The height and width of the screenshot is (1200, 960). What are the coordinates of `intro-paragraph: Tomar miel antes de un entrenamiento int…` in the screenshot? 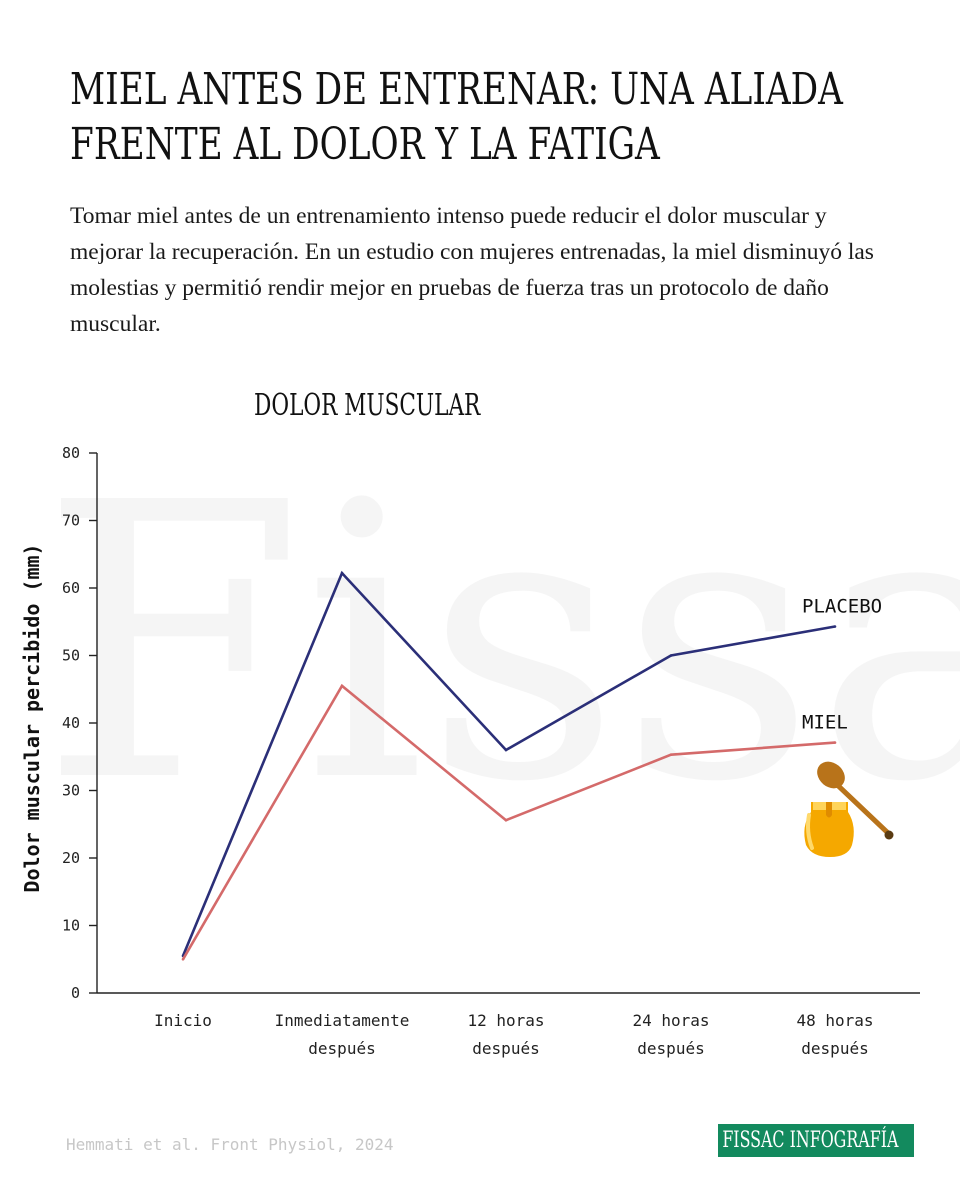 It's located at (472, 270).